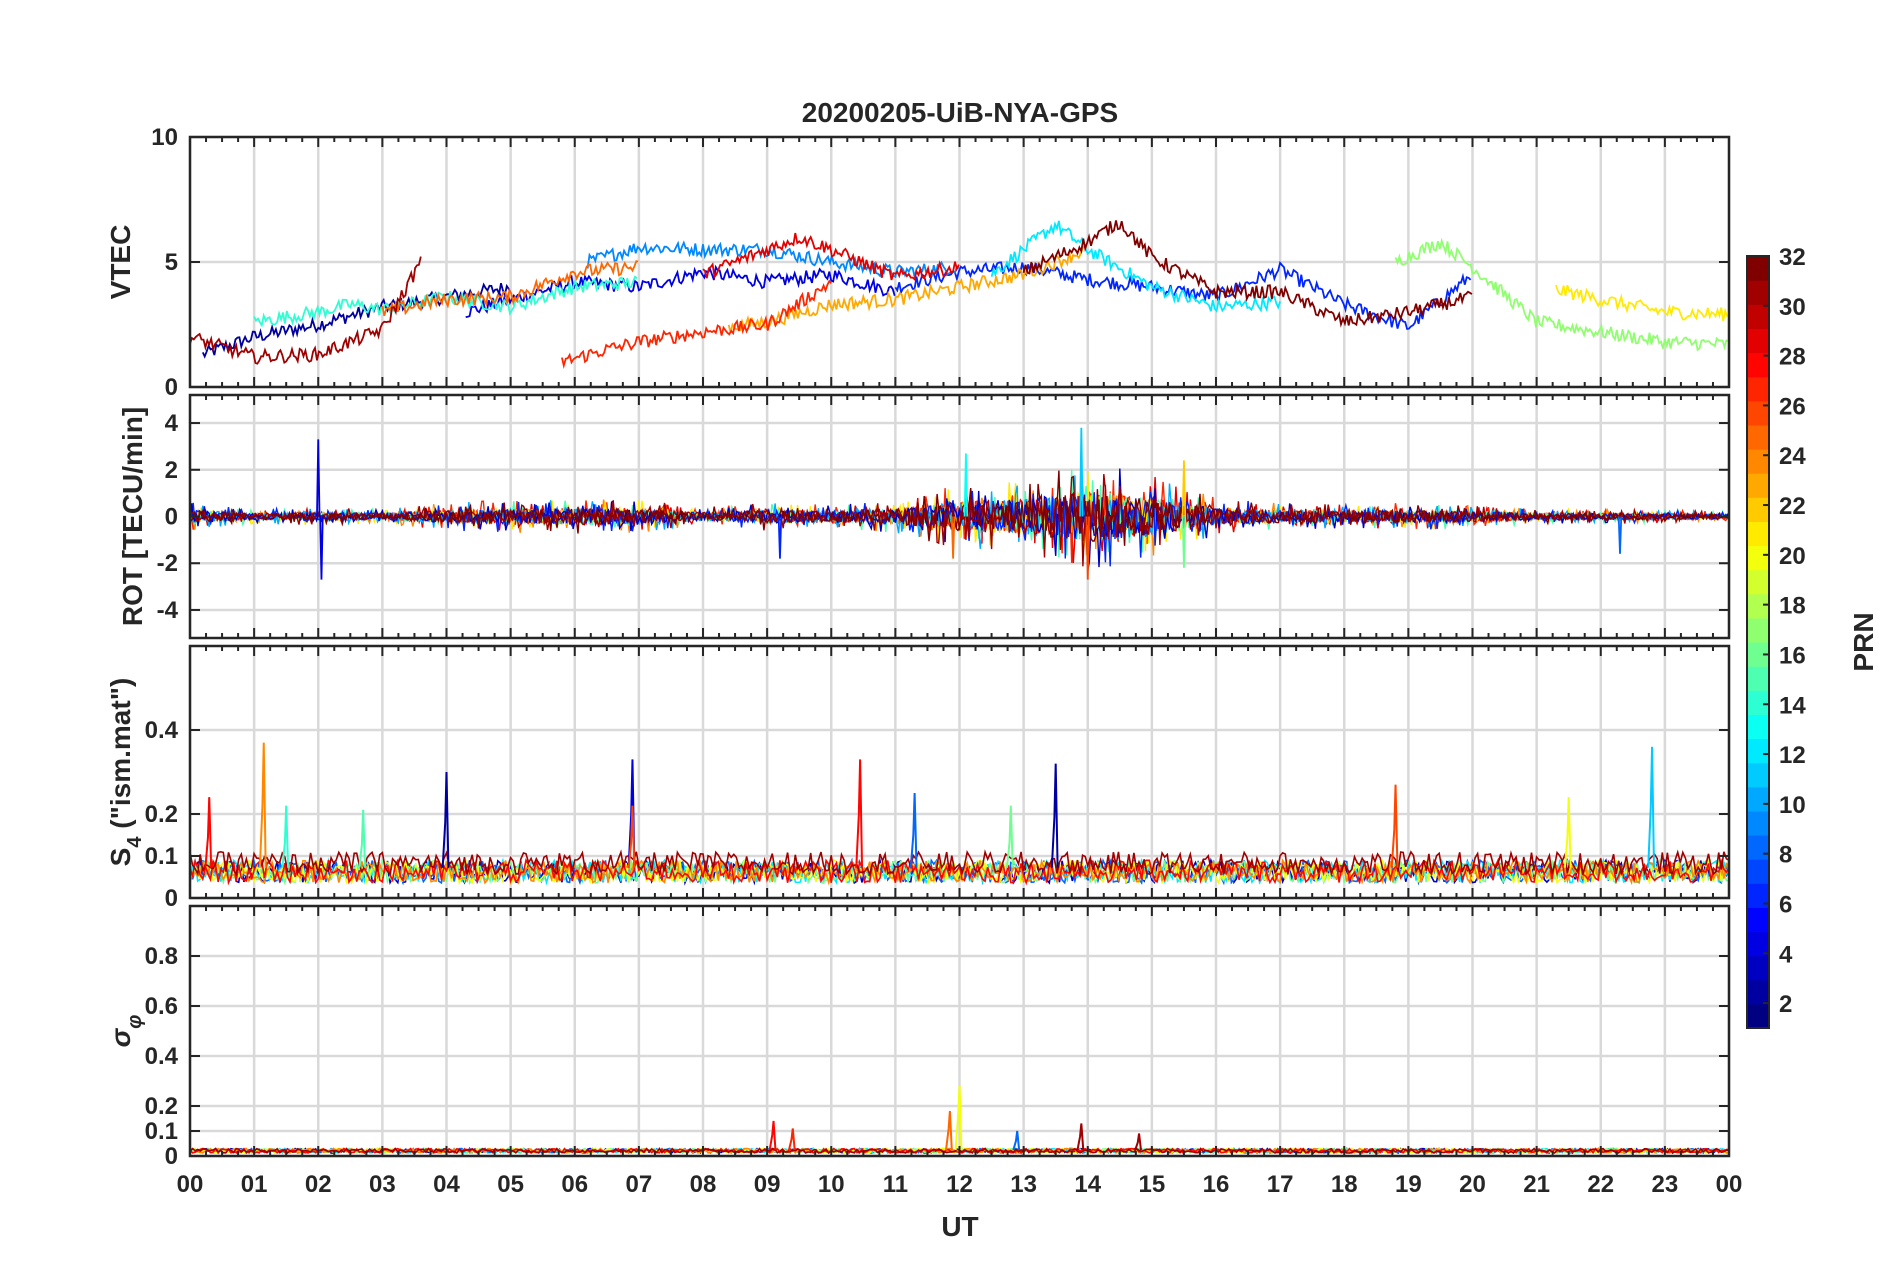 The width and height of the screenshot is (1902, 1272). I want to click on y-axis-label-sigma_phi: σφ, so click(125, 1031).